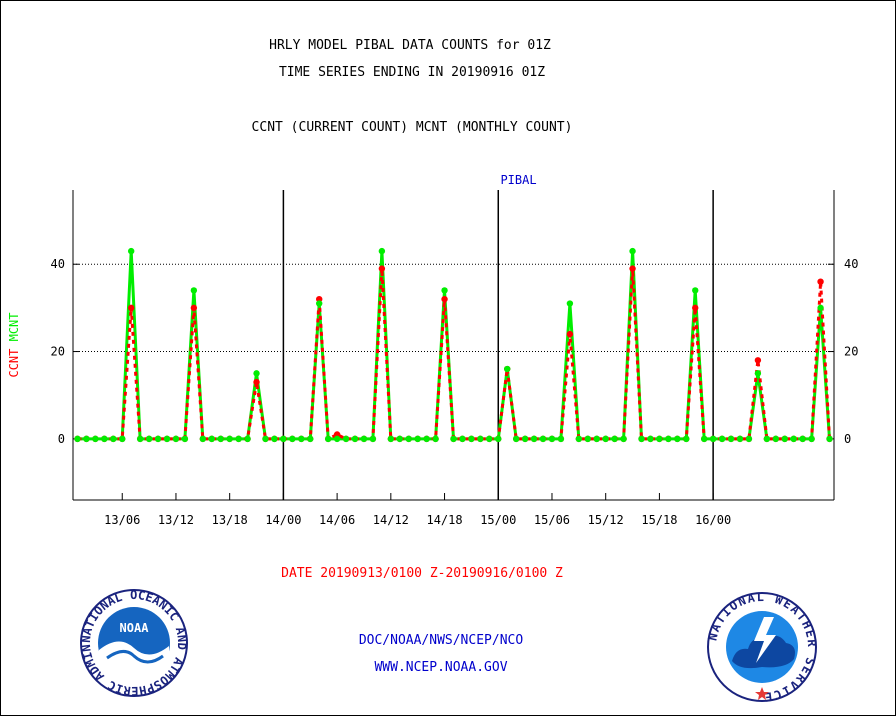 This screenshot has width=896, height=716. What do you see at coordinates (441, 640) in the screenshot?
I see `org-line: DOC/NOAA/NWS/NCEP/NCO` at bounding box center [441, 640].